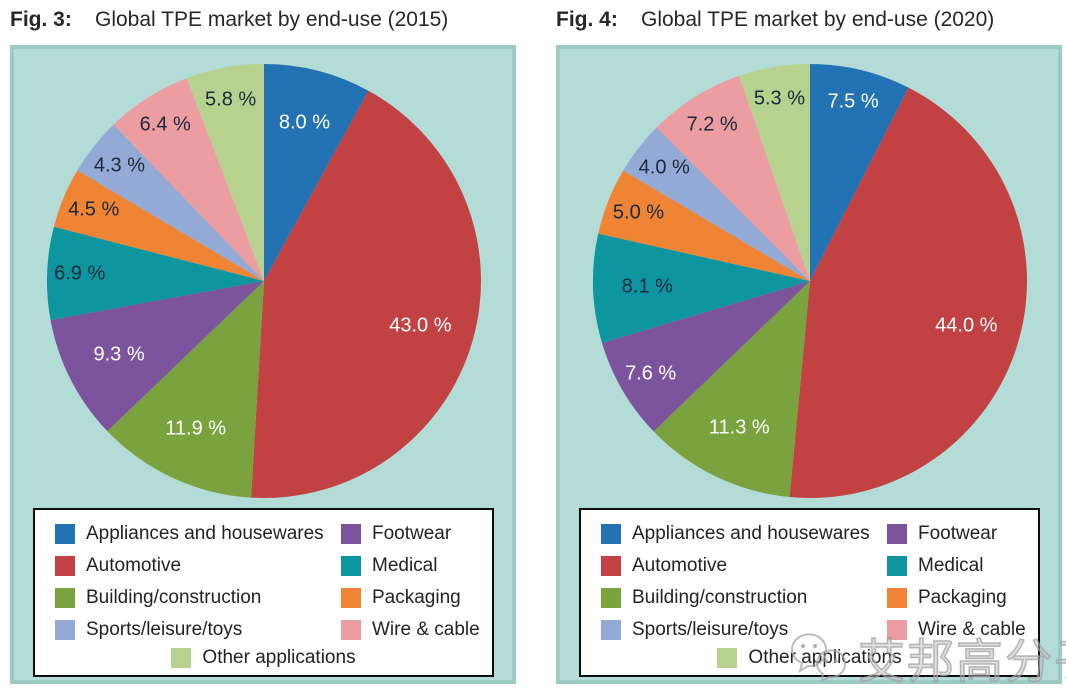 The image size is (1066, 691). I want to click on figure-4-caption: Global TPE market by end-use (2020), so click(818, 19).